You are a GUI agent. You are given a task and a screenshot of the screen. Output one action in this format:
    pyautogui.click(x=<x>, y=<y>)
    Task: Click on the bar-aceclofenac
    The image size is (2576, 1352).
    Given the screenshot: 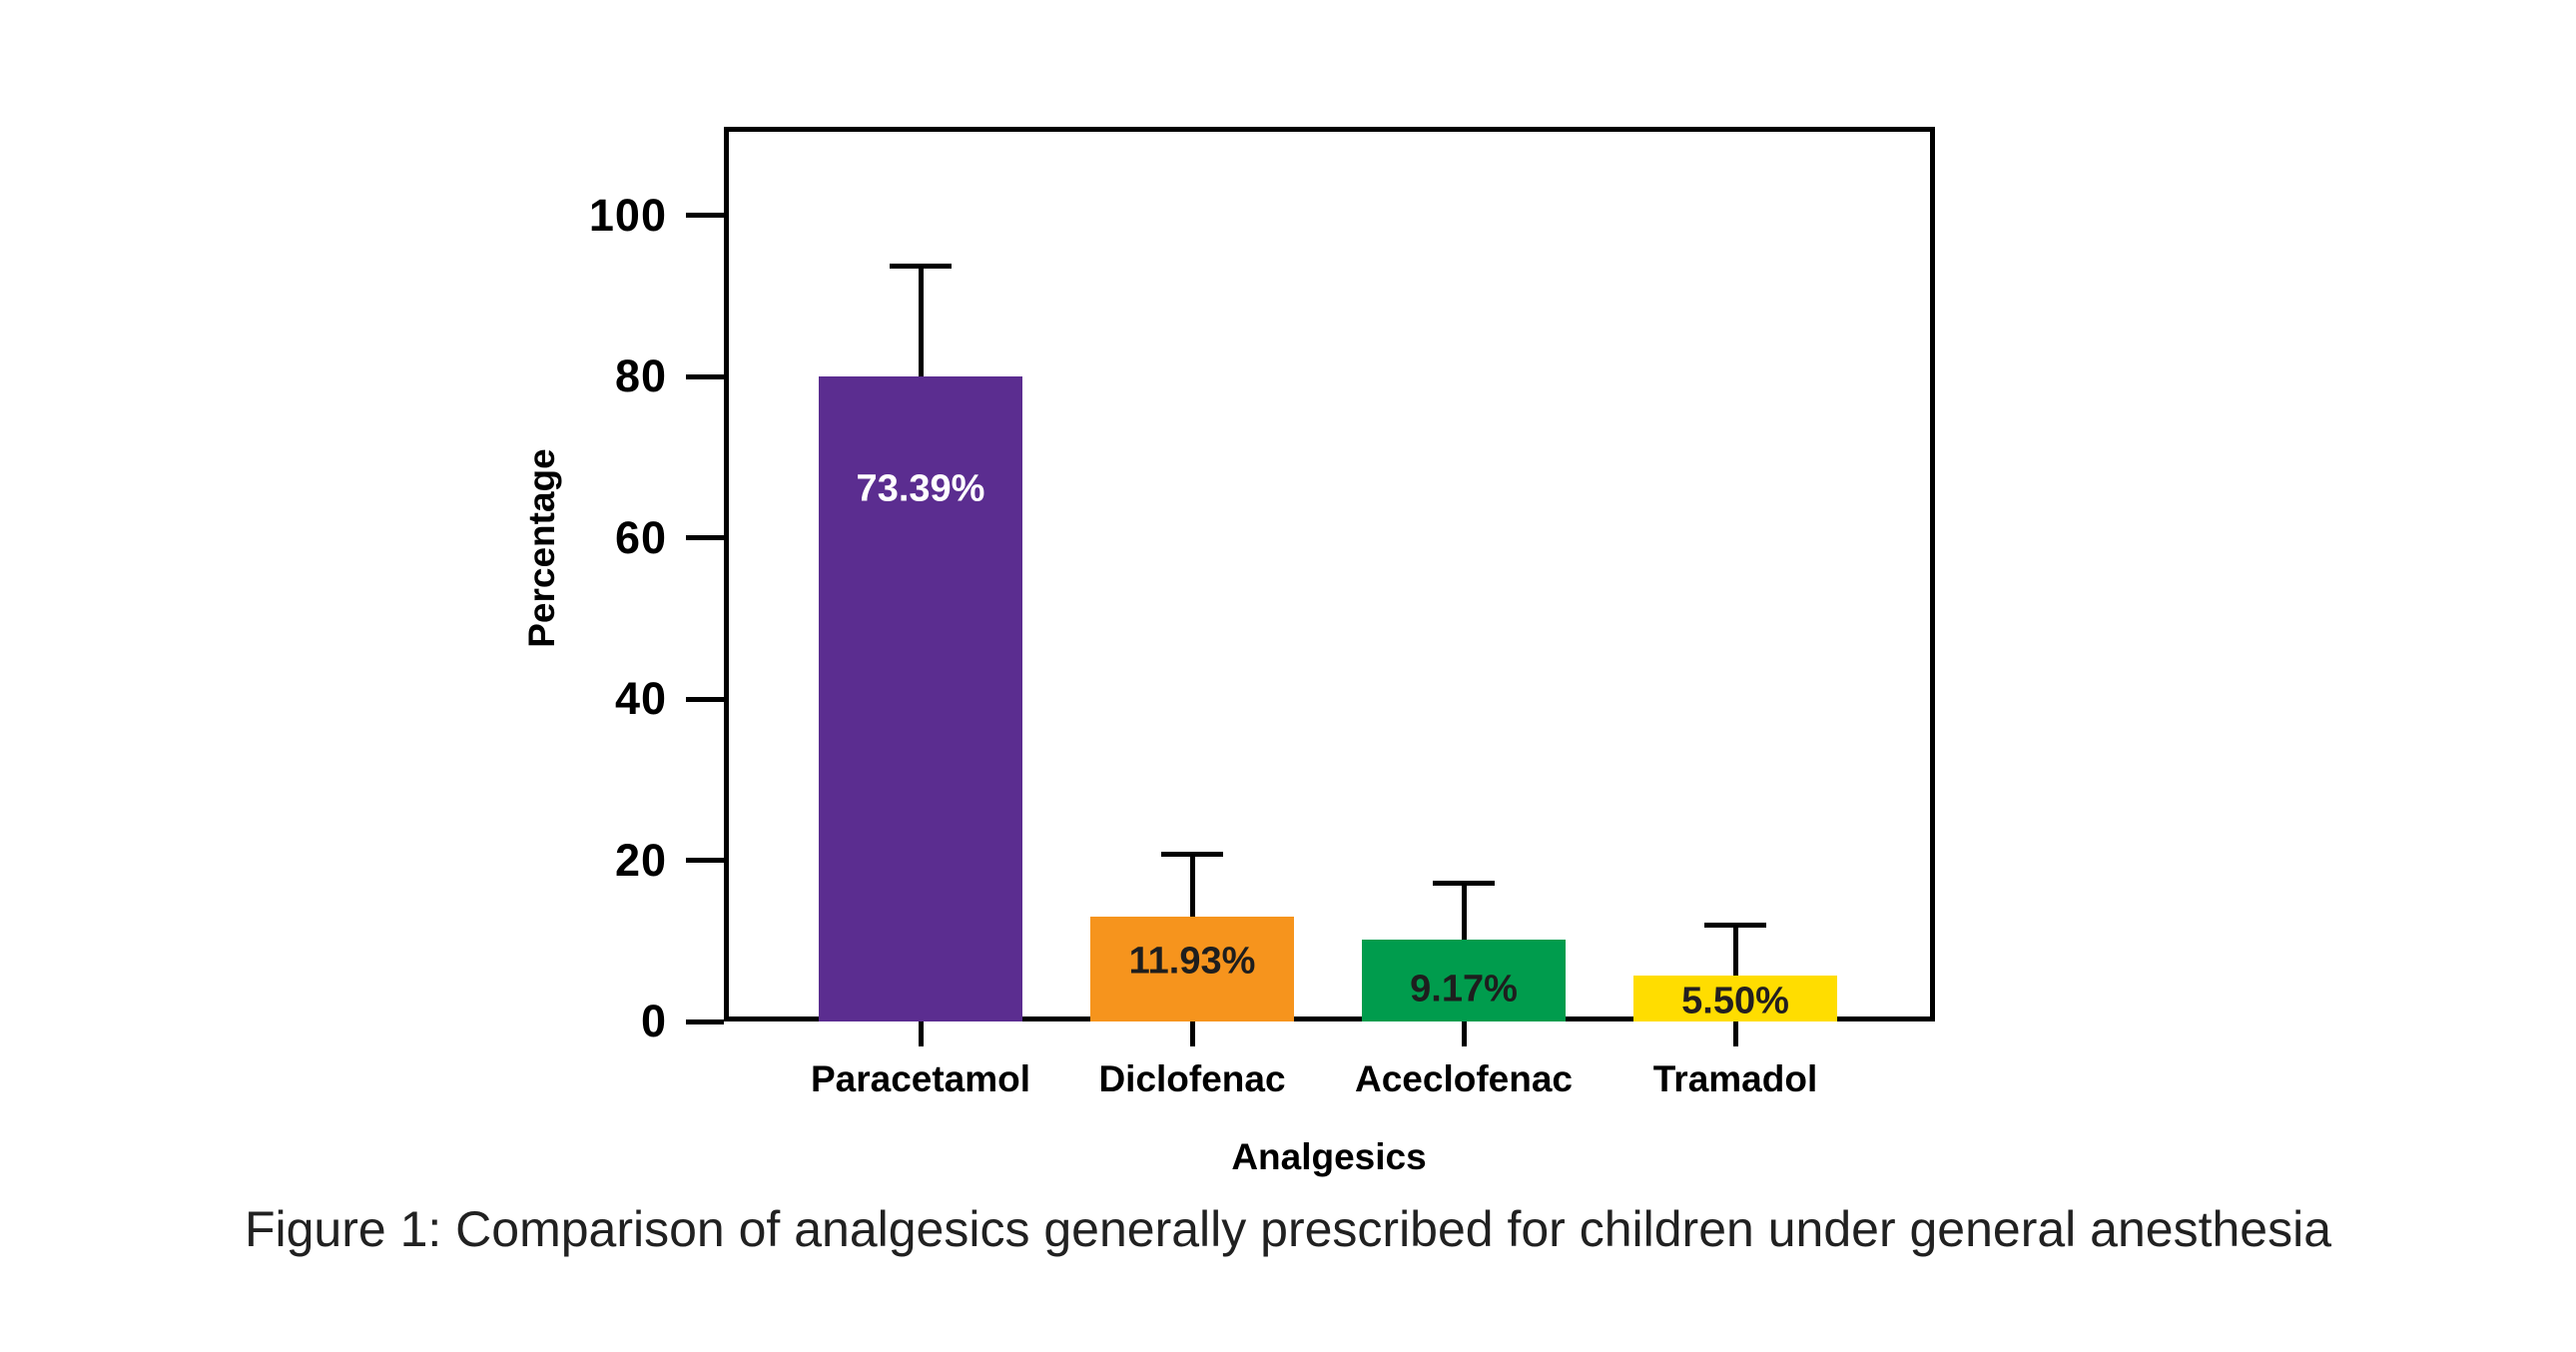 What is the action you would take?
    pyautogui.click(x=1464, y=980)
    